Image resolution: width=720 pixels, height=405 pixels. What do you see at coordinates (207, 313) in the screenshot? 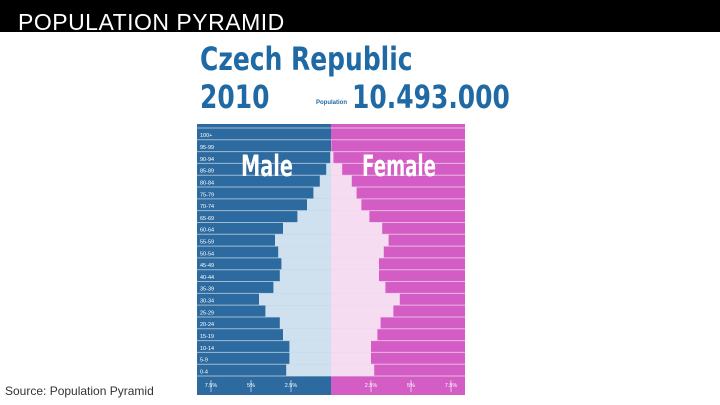
I see `age-label: 25-29` at bounding box center [207, 313].